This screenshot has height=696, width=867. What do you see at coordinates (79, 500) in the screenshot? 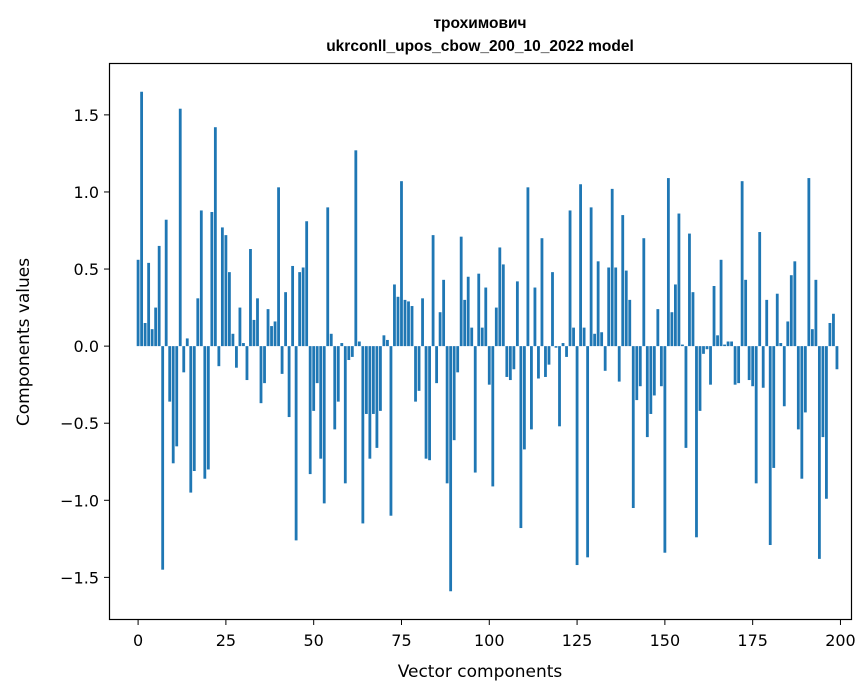
I see `y-tick-label: −1.0` at bounding box center [79, 500].